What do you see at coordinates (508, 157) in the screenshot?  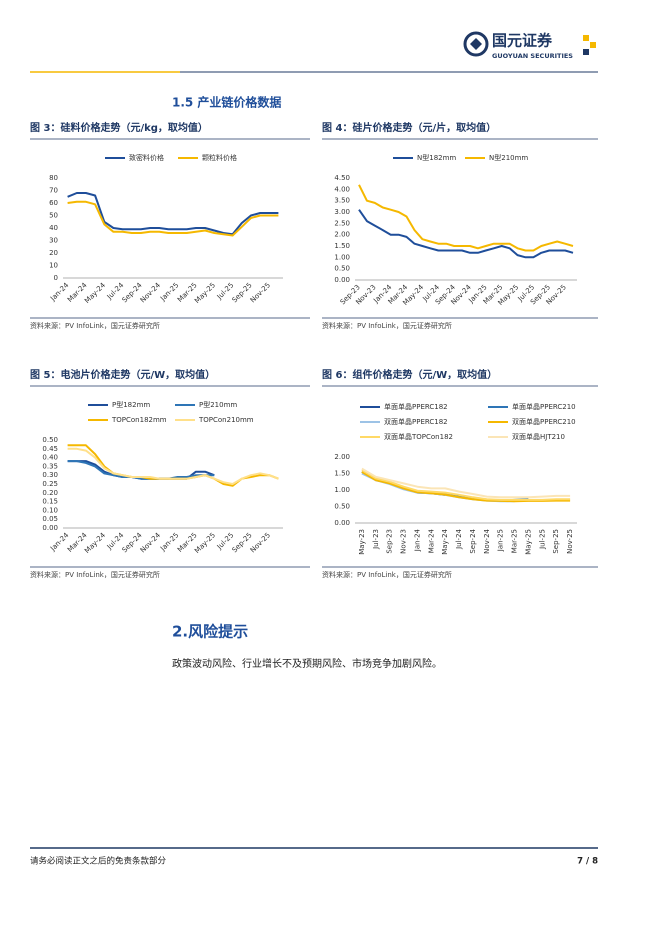 I see `legend-label: N型210mm` at bounding box center [508, 157].